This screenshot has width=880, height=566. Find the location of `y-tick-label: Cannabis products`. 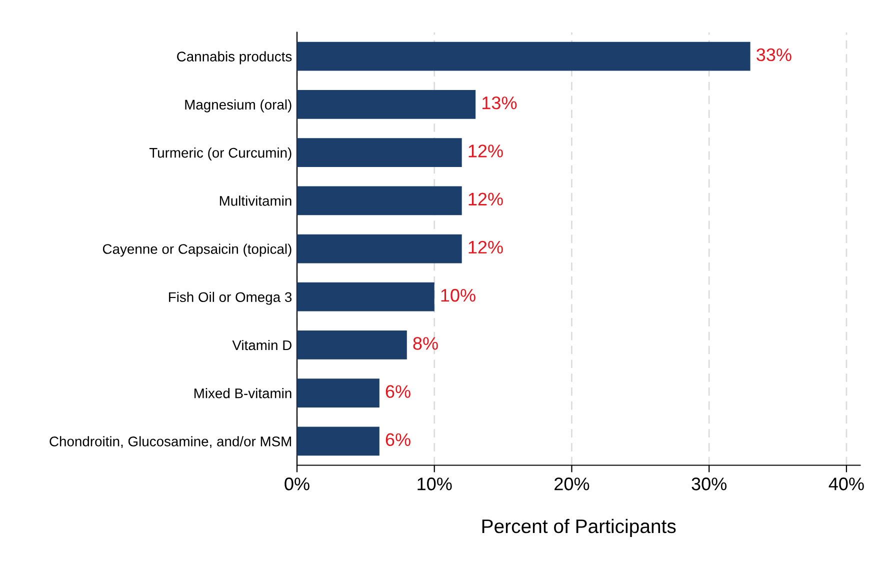

y-tick-label: Cannabis products is located at coordinates (234, 57).